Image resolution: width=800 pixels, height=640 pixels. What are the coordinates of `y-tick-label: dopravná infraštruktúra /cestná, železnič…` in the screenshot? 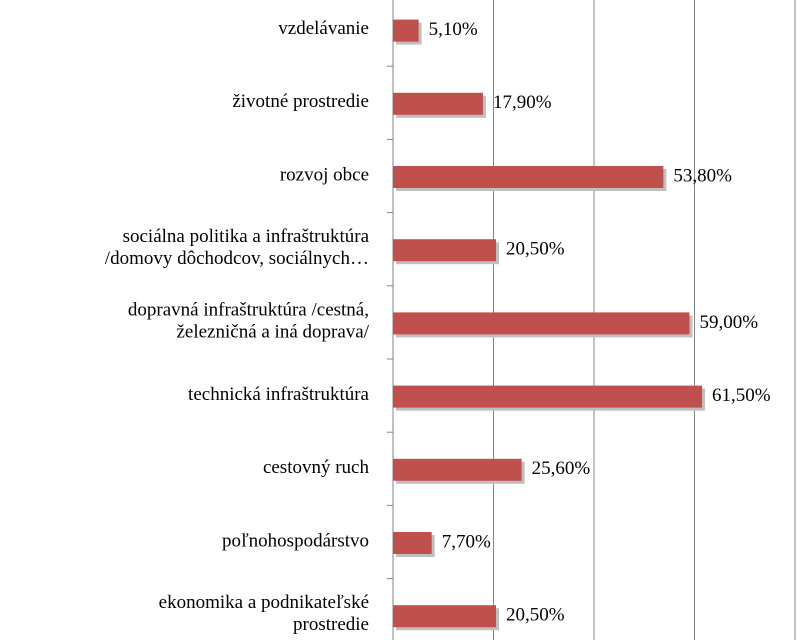 It's located at (249, 321).